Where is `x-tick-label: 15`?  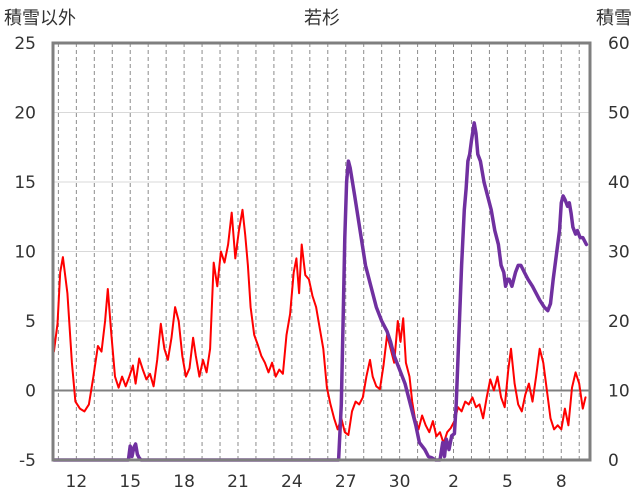 x-tick-label: 15 is located at coordinates (130, 482).